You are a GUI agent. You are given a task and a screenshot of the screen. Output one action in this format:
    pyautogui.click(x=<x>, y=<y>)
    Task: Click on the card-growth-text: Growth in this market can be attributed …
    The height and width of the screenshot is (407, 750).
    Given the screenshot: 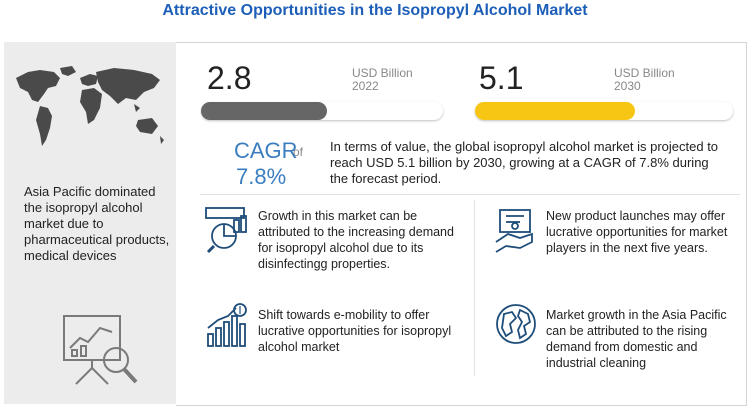 What is the action you would take?
    pyautogui.click(x=356, y=240)
    